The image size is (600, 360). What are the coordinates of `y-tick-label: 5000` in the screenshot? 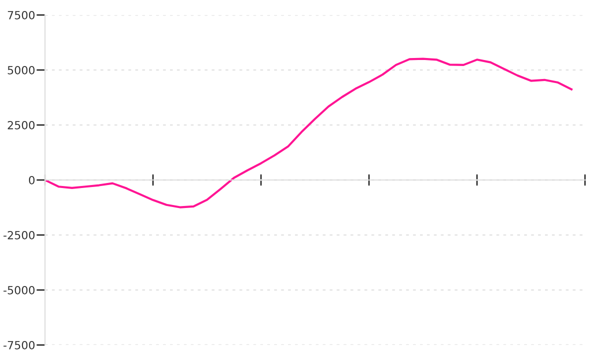 It's located at (21, 70).